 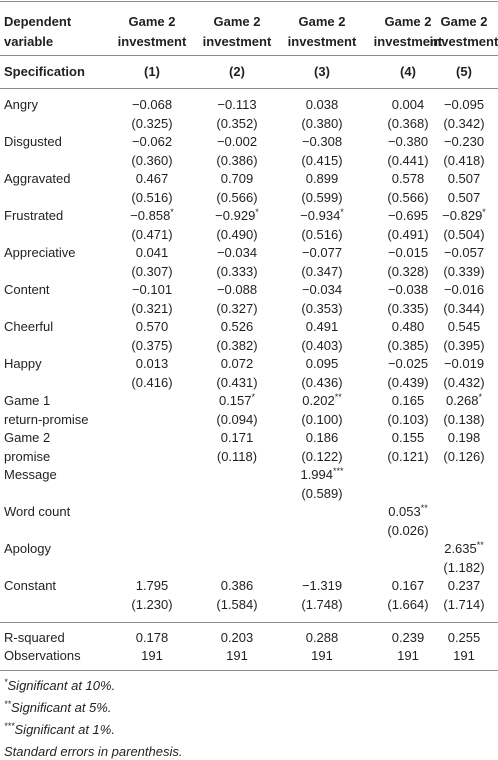 I want to click on coefficient-cell: −0.034, so click(x=237, y=253).